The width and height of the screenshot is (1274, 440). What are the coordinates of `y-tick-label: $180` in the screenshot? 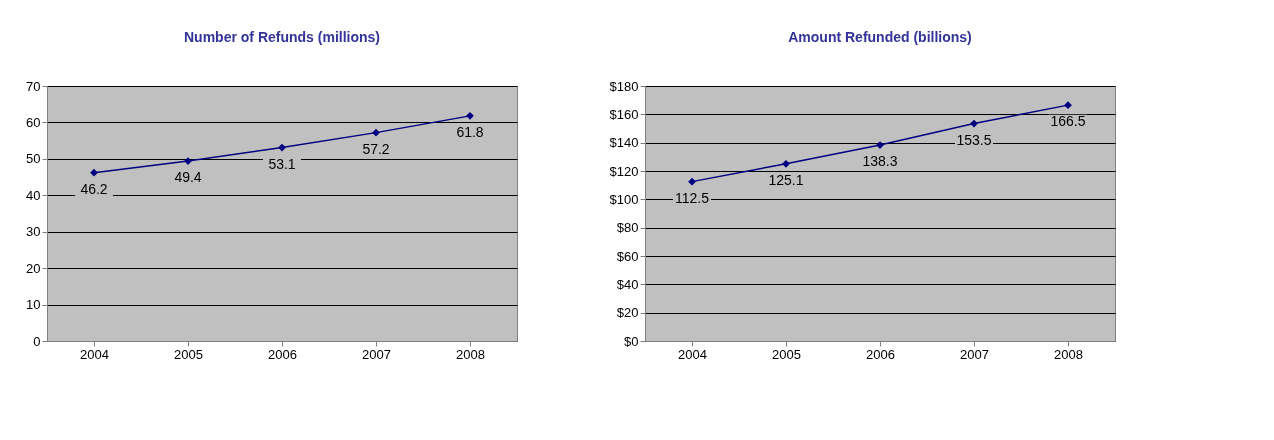 It's located at (624, 86).